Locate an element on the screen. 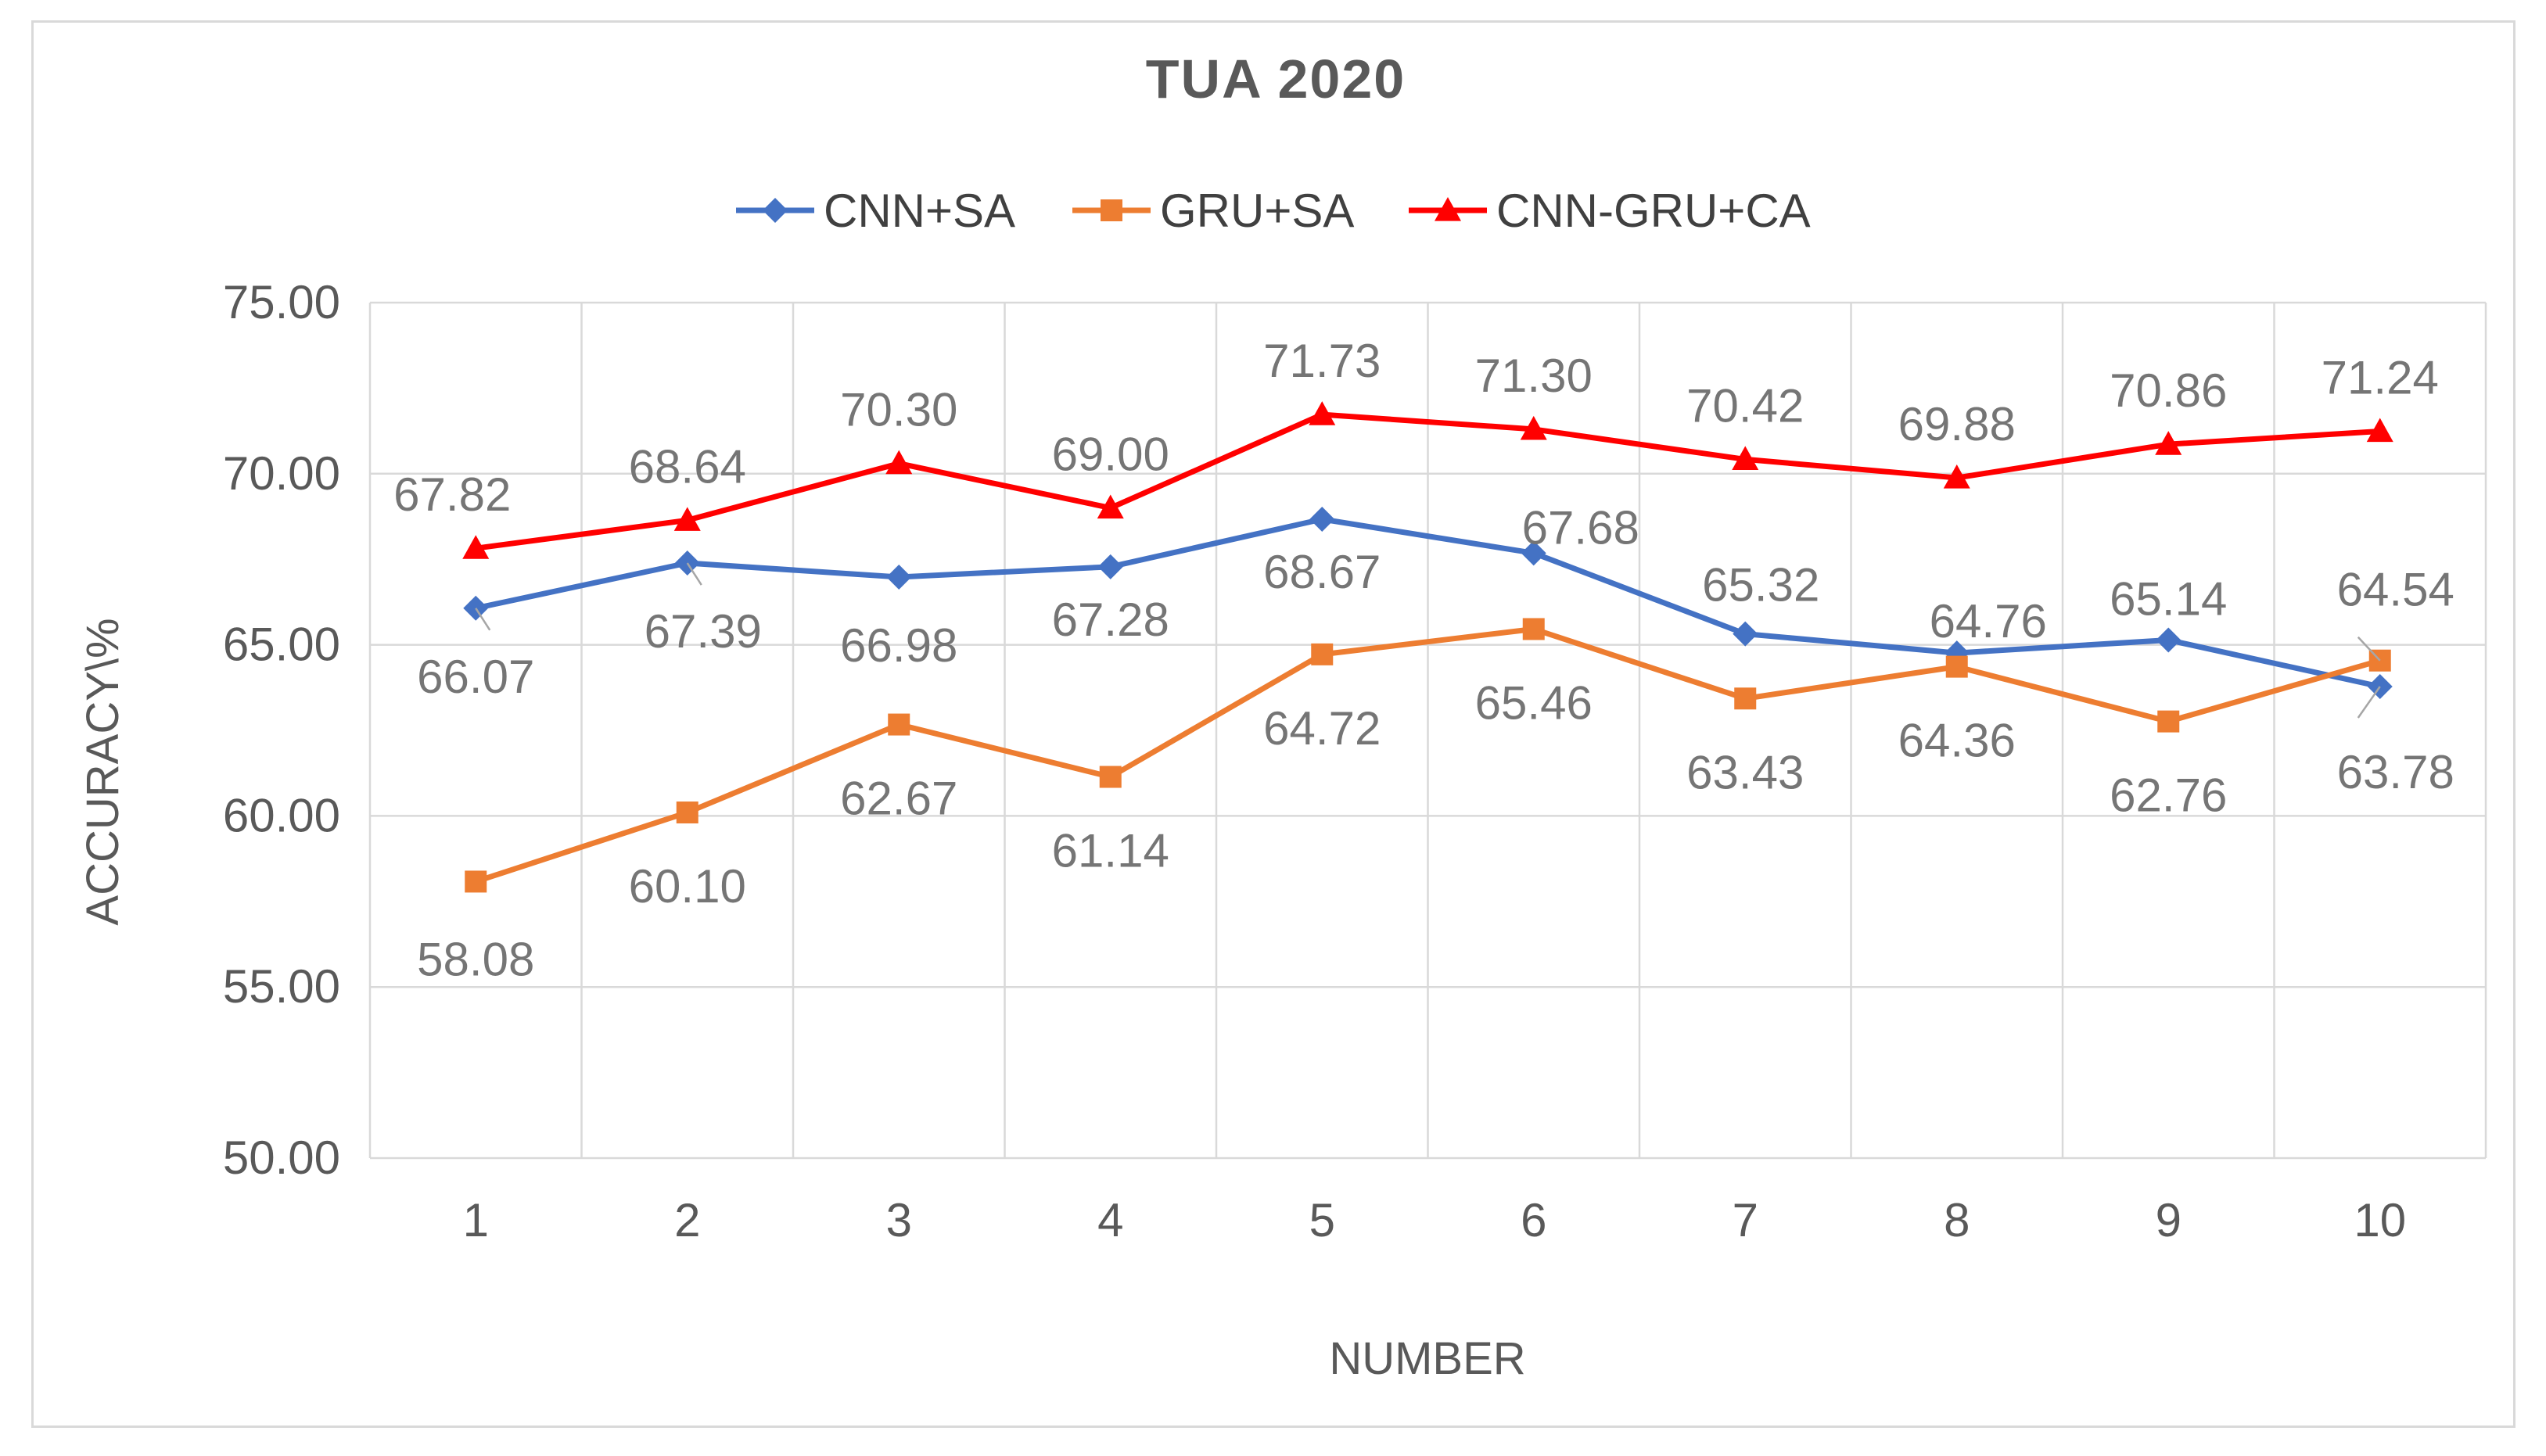 The width and height of the screenshot is (2546, 1456). data-label: 71.24 is located at coordinates (2380, 378).